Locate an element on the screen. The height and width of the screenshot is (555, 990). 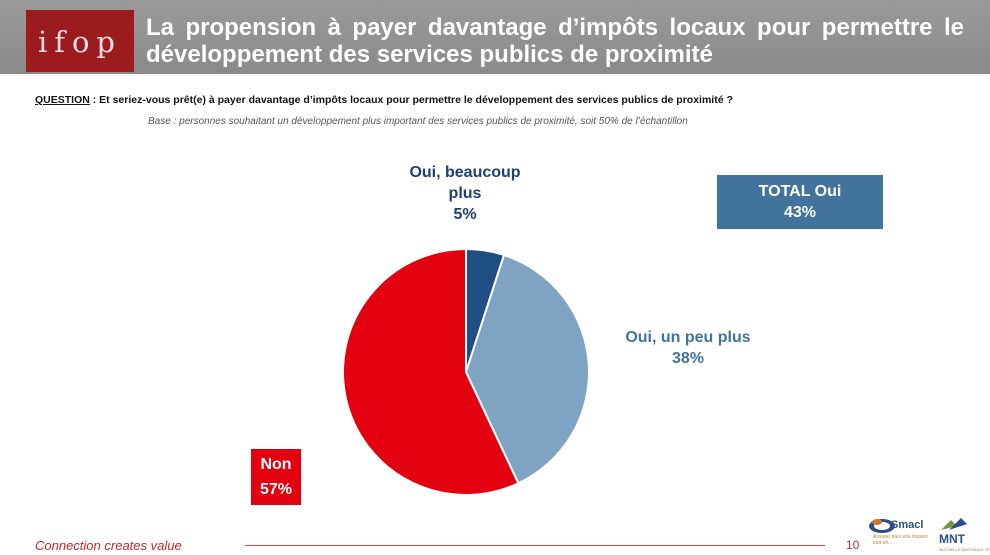
mnt-logo: MNT MUTUELLE NATIONALE TERRITORIALE is located at coordinates (963, 533).